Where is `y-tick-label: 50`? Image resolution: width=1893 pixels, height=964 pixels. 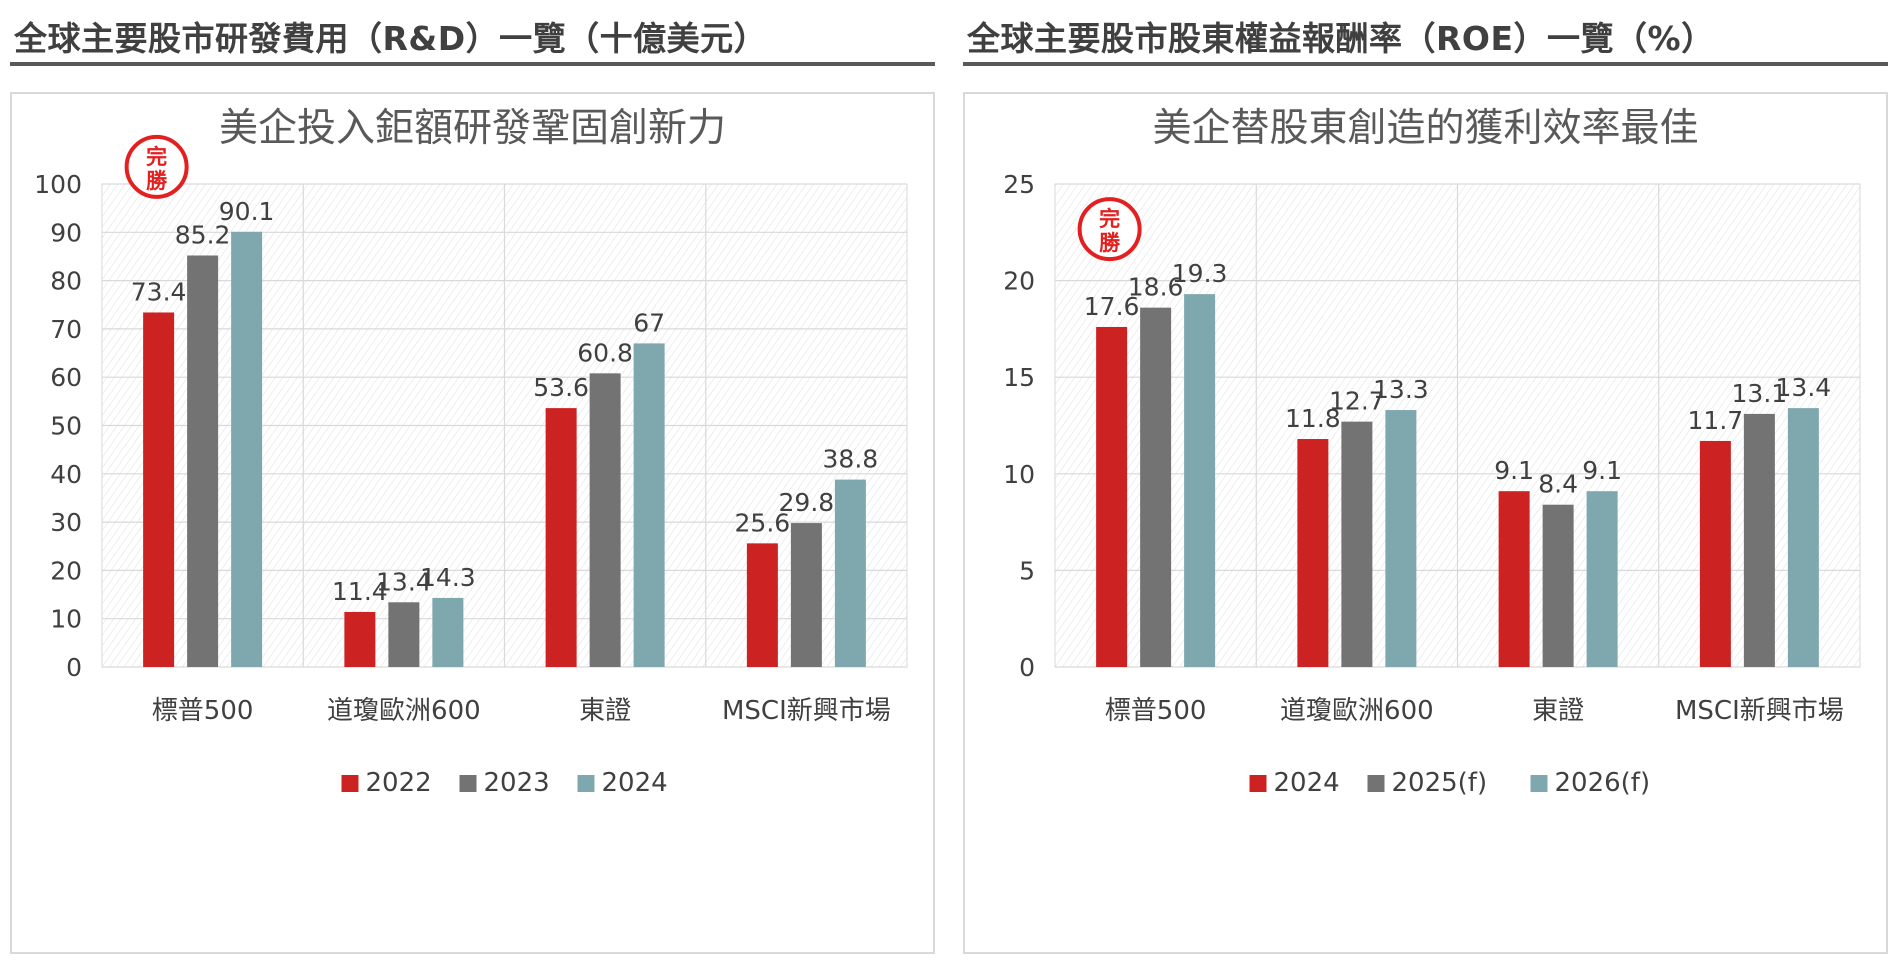
y-tick-label: 50 is located at coordinates (66, 426).